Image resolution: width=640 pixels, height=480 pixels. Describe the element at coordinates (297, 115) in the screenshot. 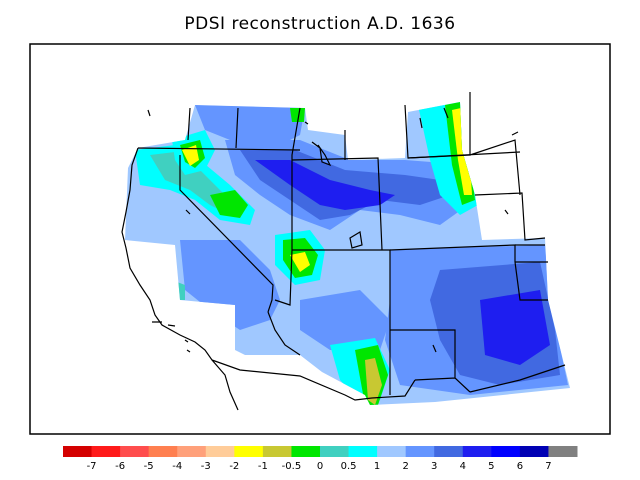

I see `pdsi-region-id-green` at that location.